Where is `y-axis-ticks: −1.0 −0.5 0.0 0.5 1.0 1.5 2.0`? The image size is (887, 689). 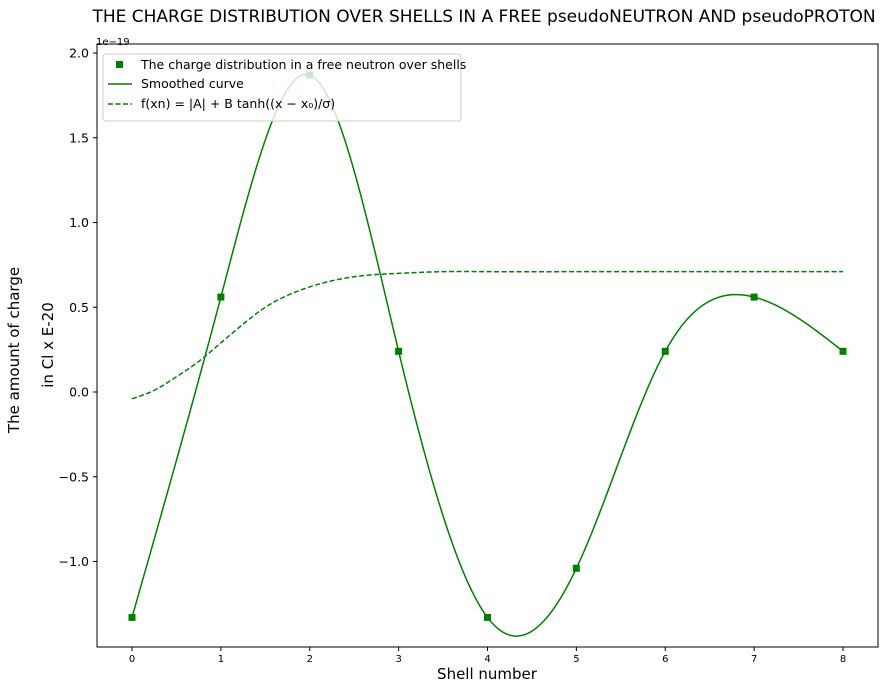 y-axis-ticks: −1.0 −0.5 0.0 0.5 1.0 1.5 2.0 is located at coordinates (78, 307).